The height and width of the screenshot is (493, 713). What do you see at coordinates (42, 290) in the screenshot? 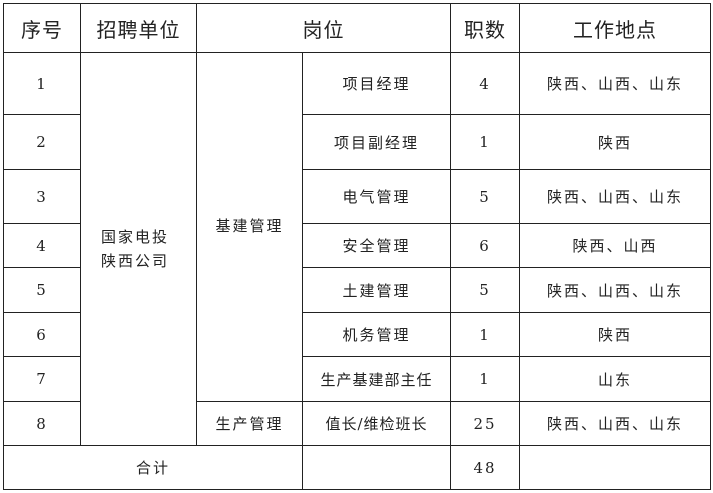
I see `row-index: 5` at bounding box center [42, 290].